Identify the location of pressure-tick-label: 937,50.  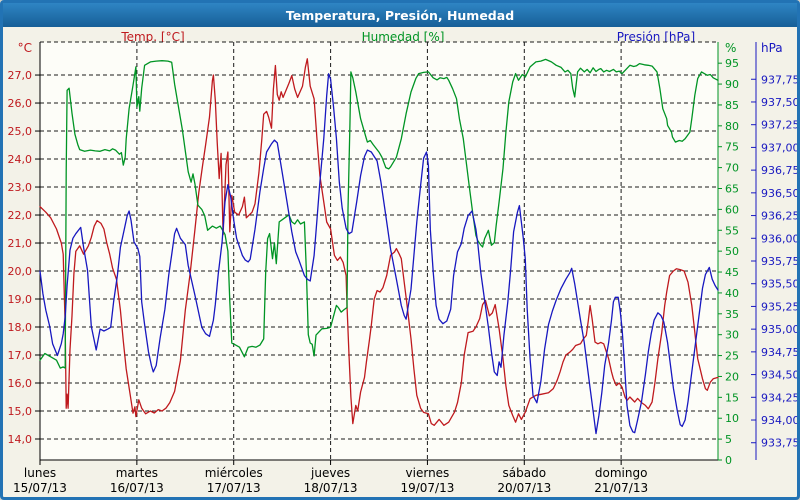
(779, 102).